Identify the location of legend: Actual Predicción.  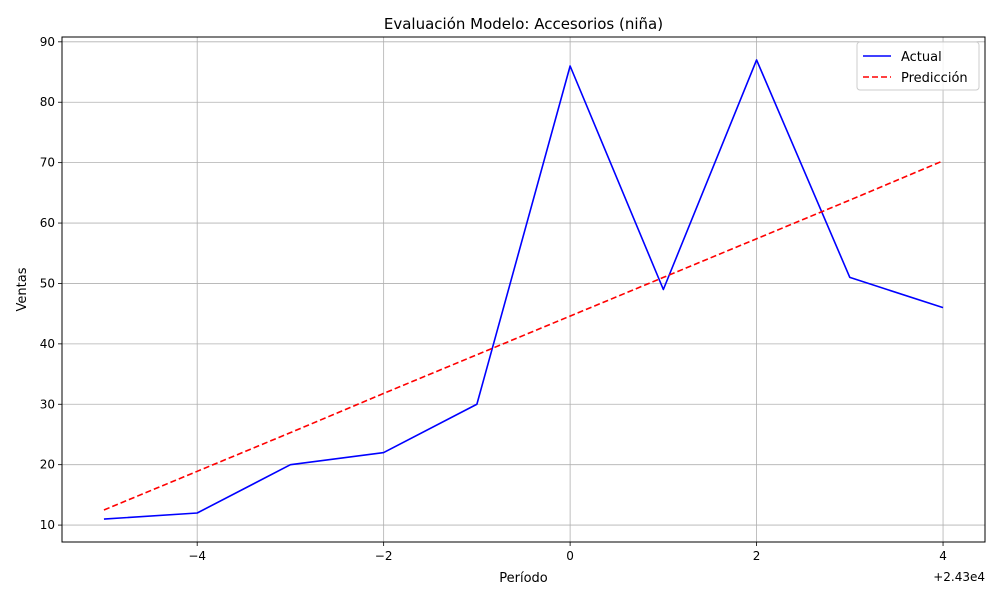
(918, 66).